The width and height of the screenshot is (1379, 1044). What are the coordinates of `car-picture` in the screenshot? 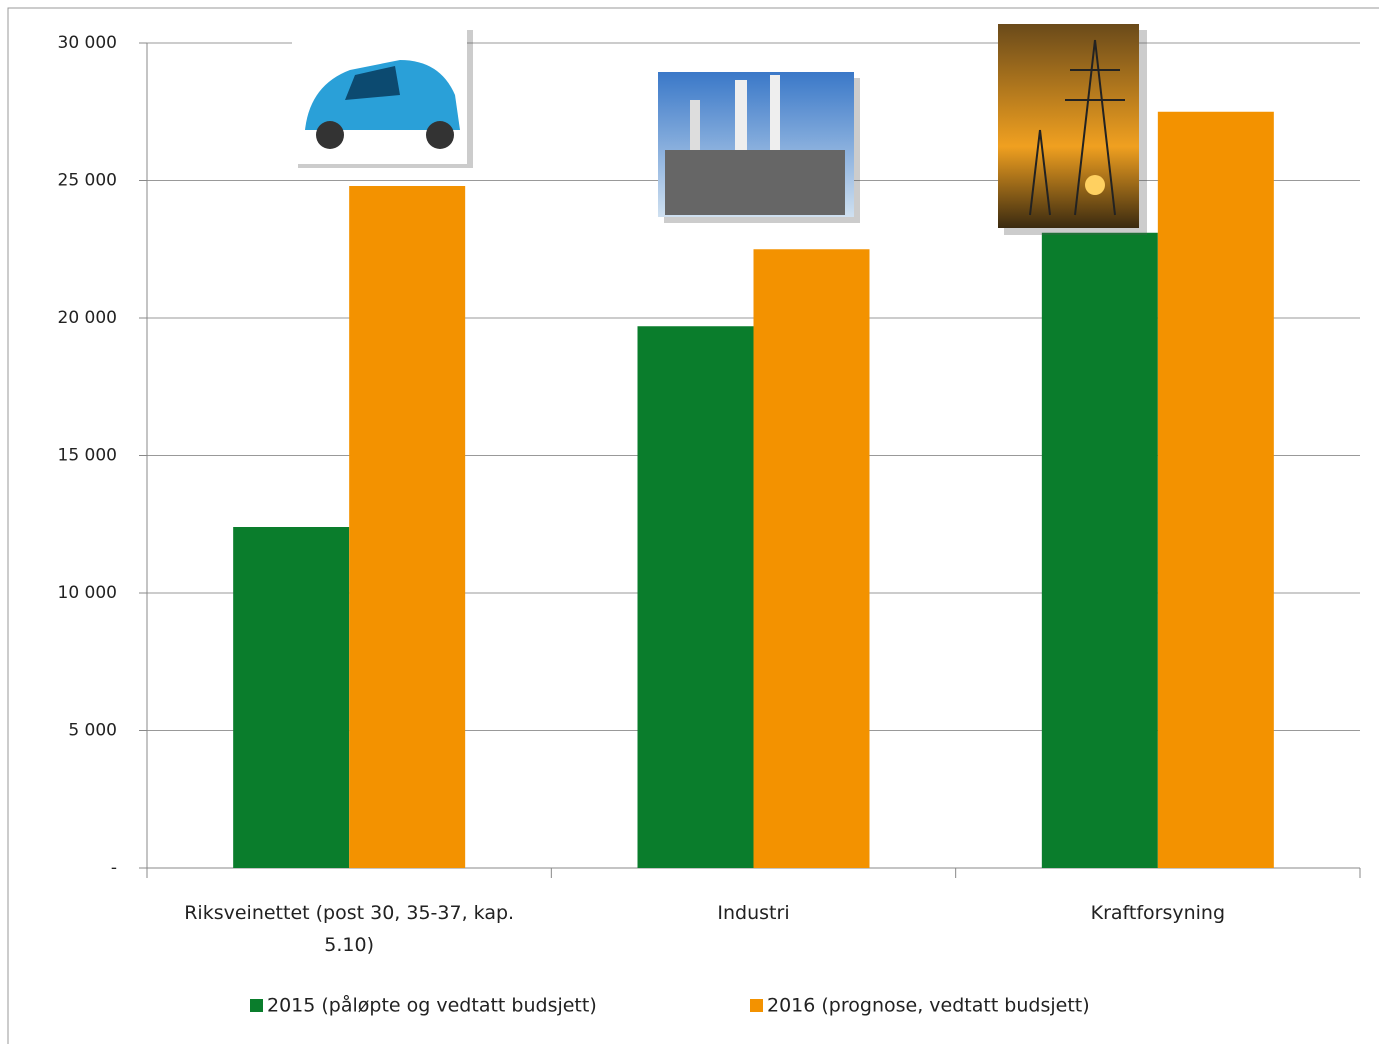 It's located at (382, 97).